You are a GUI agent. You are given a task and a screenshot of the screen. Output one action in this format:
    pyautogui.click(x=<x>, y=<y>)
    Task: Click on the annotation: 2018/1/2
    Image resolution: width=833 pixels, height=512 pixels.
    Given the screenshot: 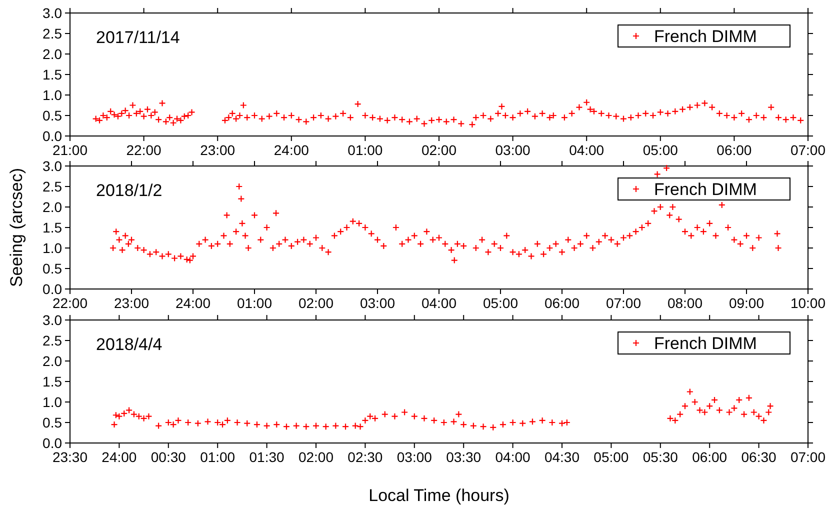 What is the action you would take?
    pyautogui.click(x=129, y=190)
    